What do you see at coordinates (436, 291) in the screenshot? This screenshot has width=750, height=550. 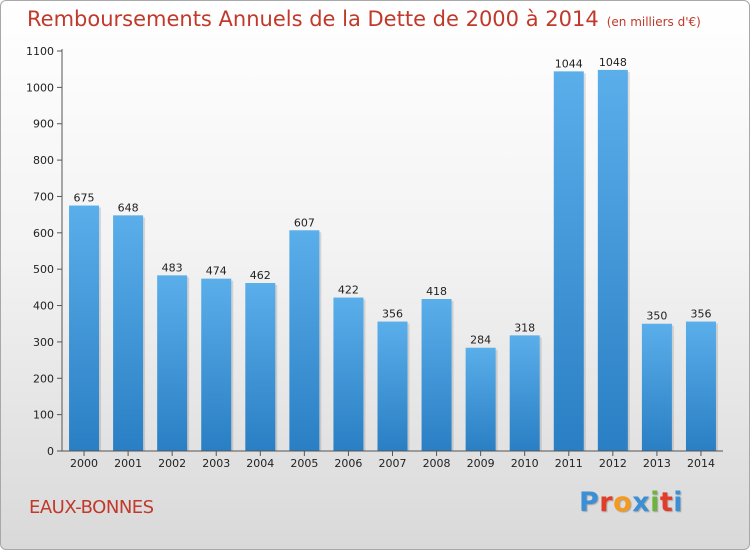 I see `data-label-2008: 418` at bounding box center [436, 291].